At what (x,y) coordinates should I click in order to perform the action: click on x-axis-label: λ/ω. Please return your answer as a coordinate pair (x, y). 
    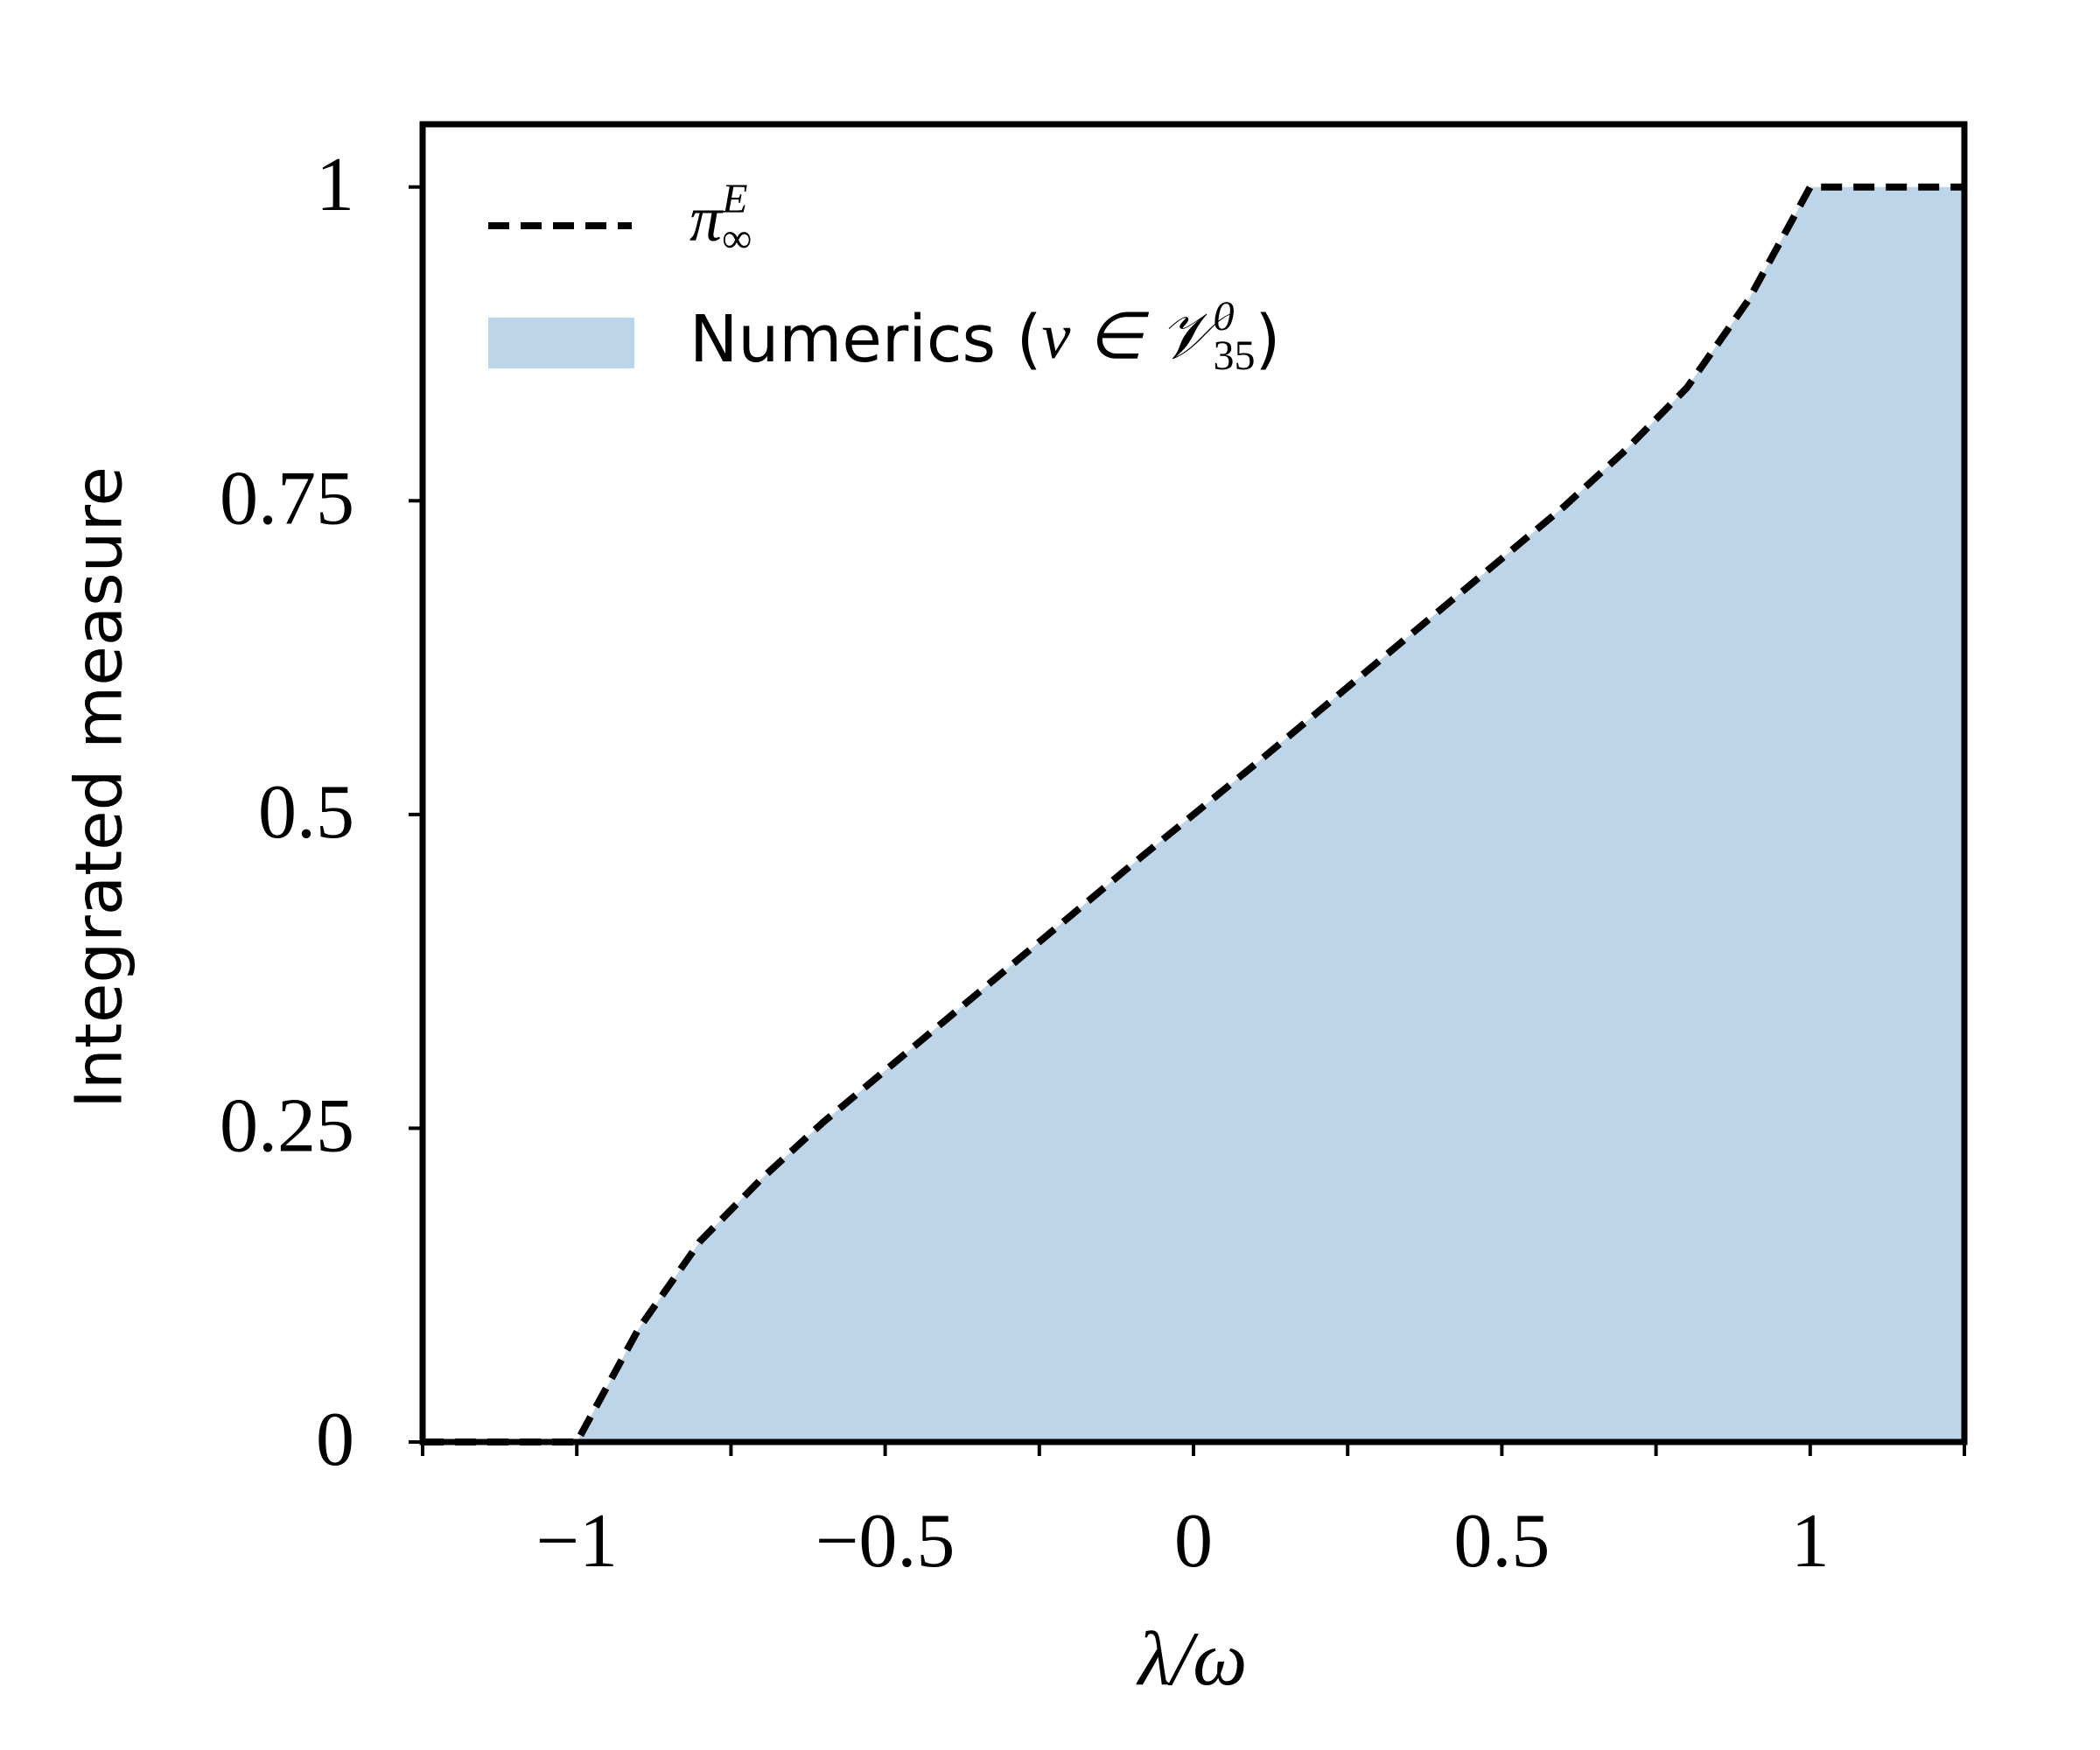
    Looking at the image, I should click on (1192, 1659).